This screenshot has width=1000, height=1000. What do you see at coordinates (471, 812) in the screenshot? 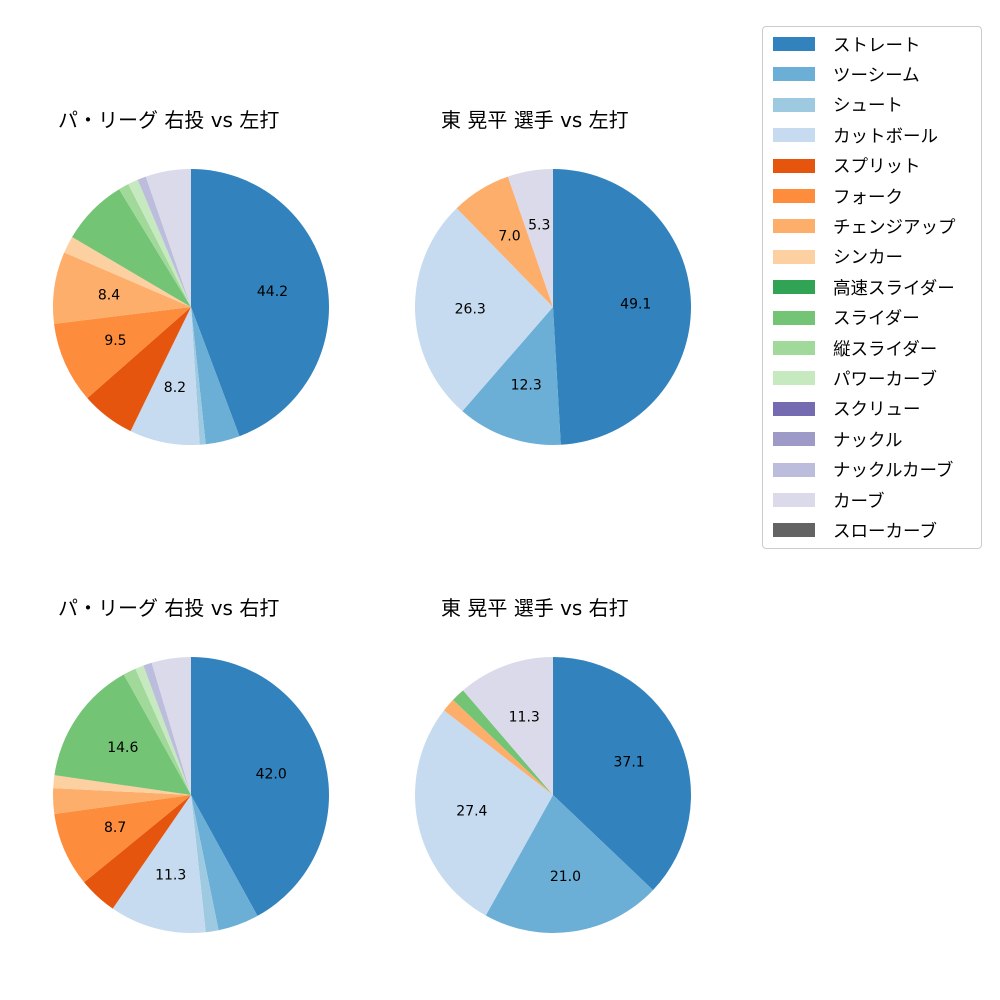
I see `slice-percent-label: 27.4` at bounding box center [471, 812].